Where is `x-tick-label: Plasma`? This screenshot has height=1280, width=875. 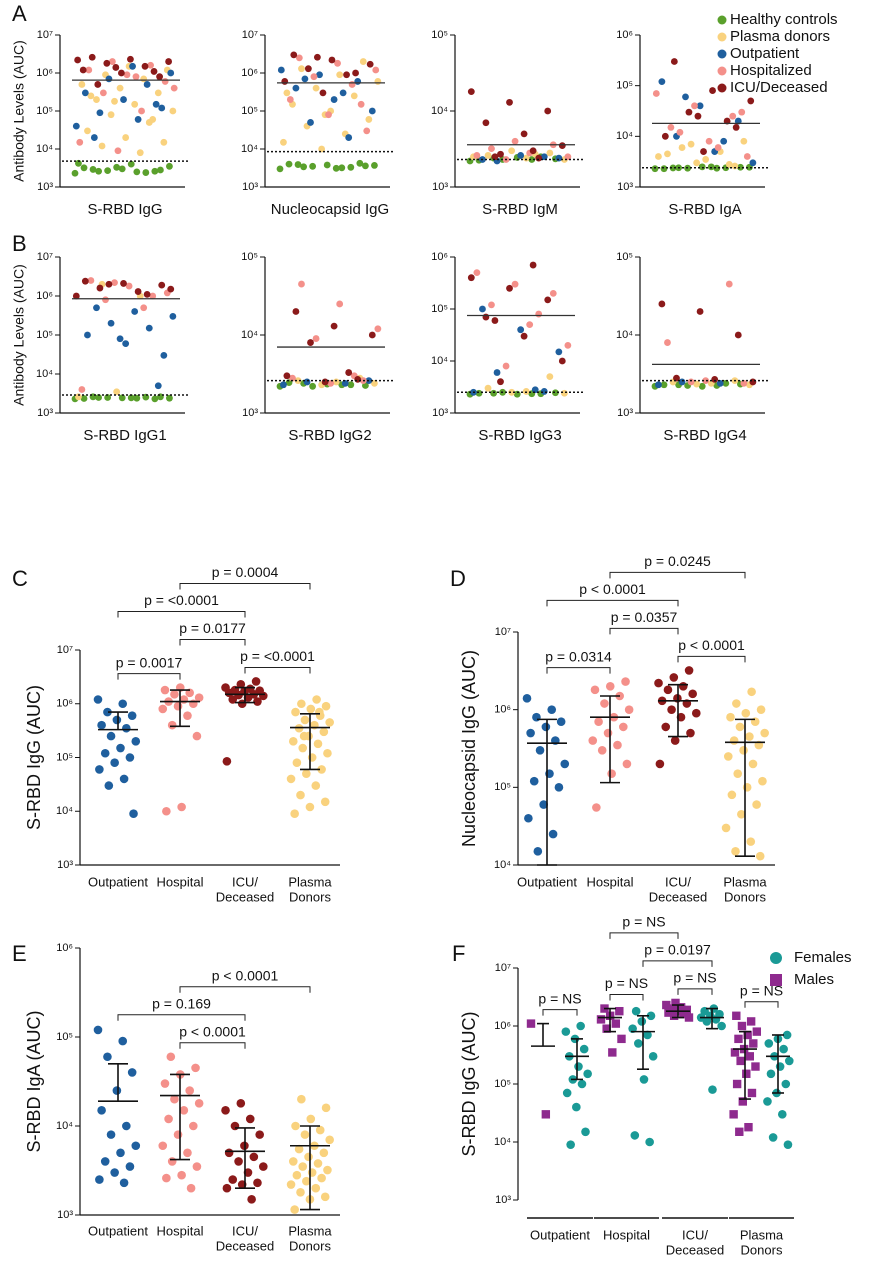
x-tick-label: Plasma is located at coordinates (762, 1234).